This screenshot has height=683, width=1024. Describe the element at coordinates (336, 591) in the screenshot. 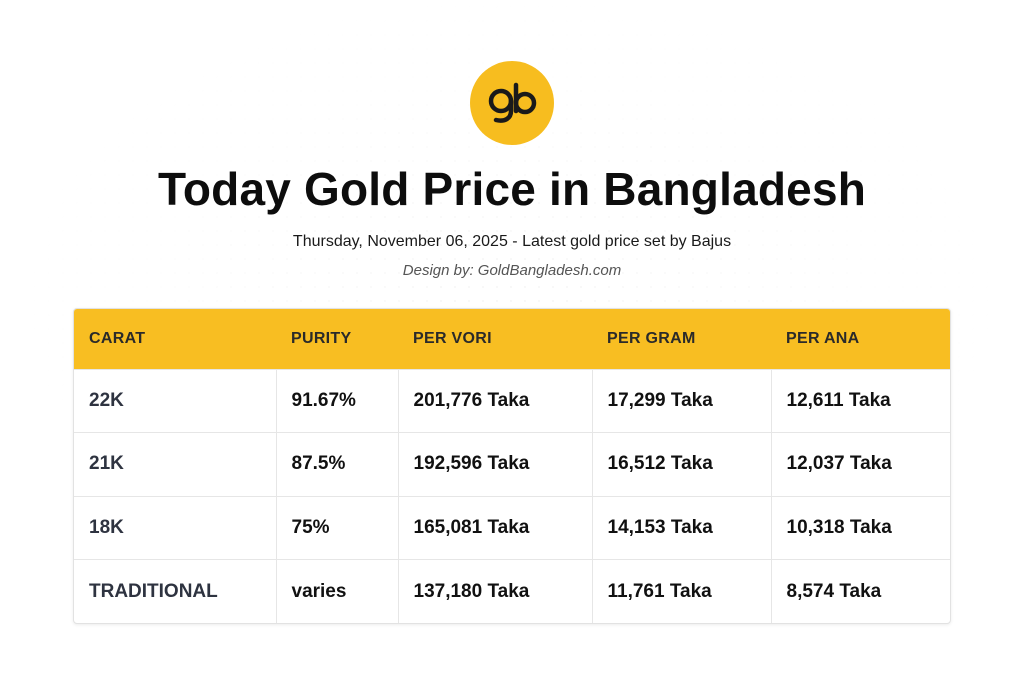

I see `cell-purity: varies` at that location.